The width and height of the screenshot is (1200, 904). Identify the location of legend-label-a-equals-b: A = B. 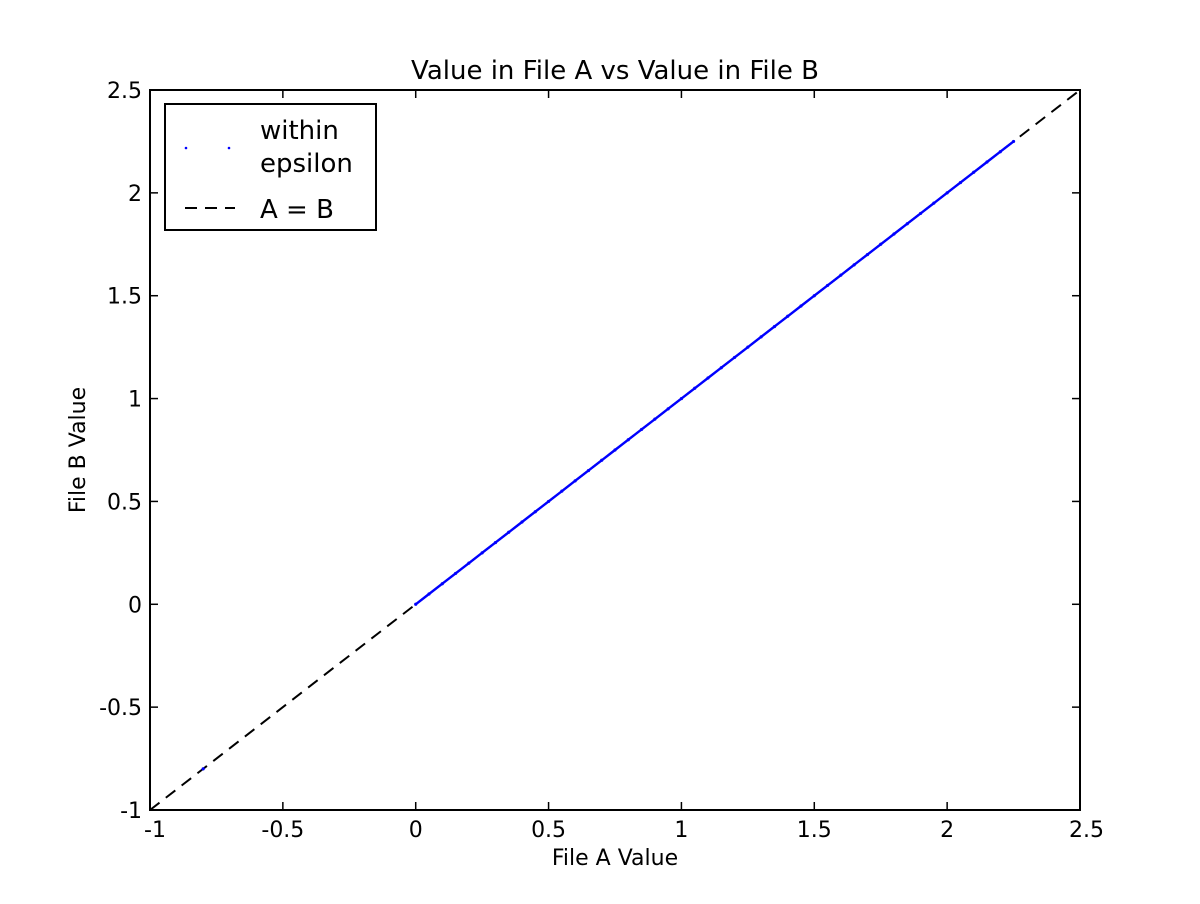
(297, 210).